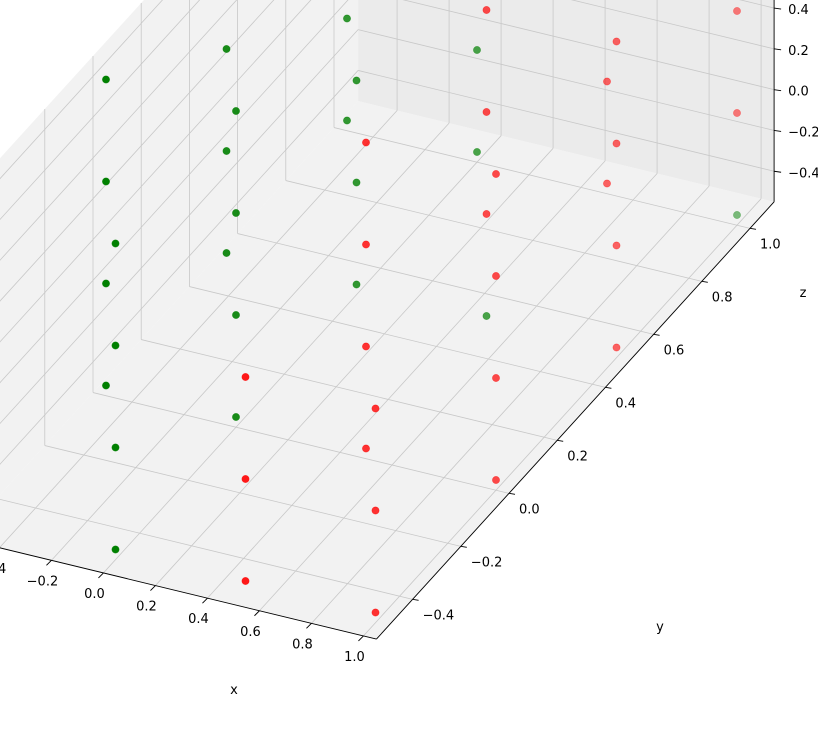  What do you see at coordinates (94, 594) in the screenshot?
I see `x-tick-label: 0.0` at bounding box center [94, 594].